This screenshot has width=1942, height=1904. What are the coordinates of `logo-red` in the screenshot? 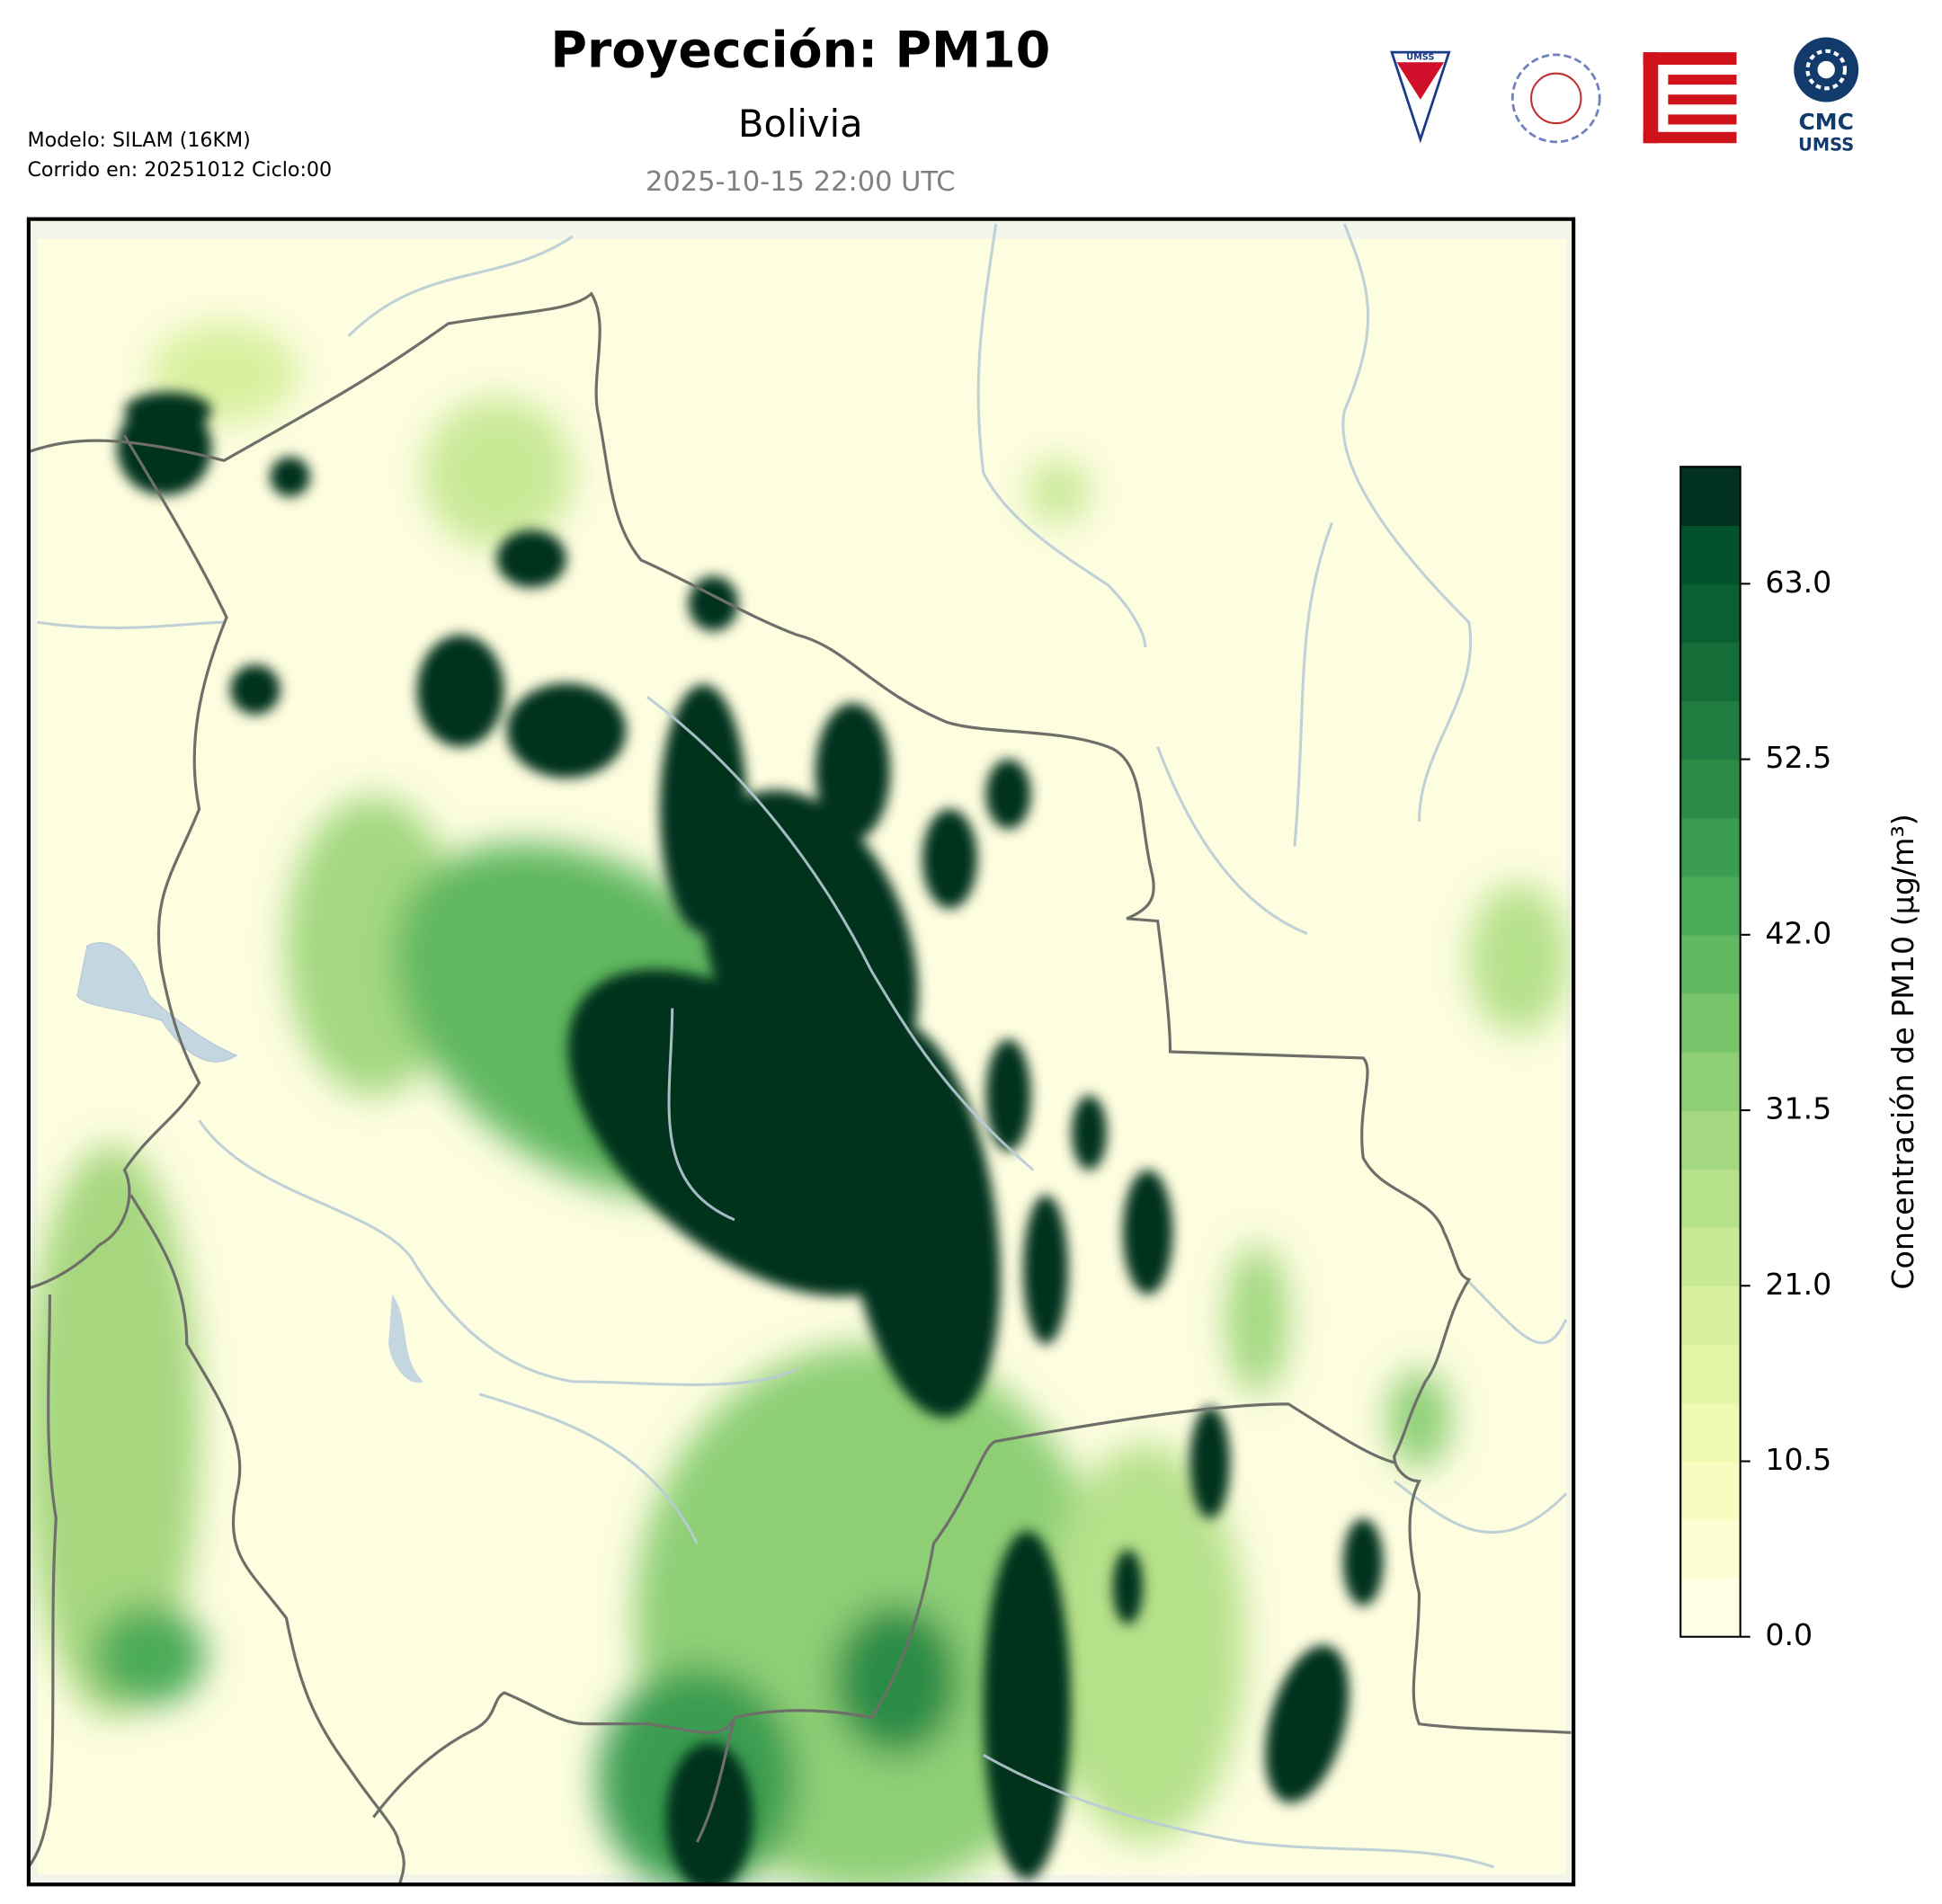 It's located at (1690, 98).